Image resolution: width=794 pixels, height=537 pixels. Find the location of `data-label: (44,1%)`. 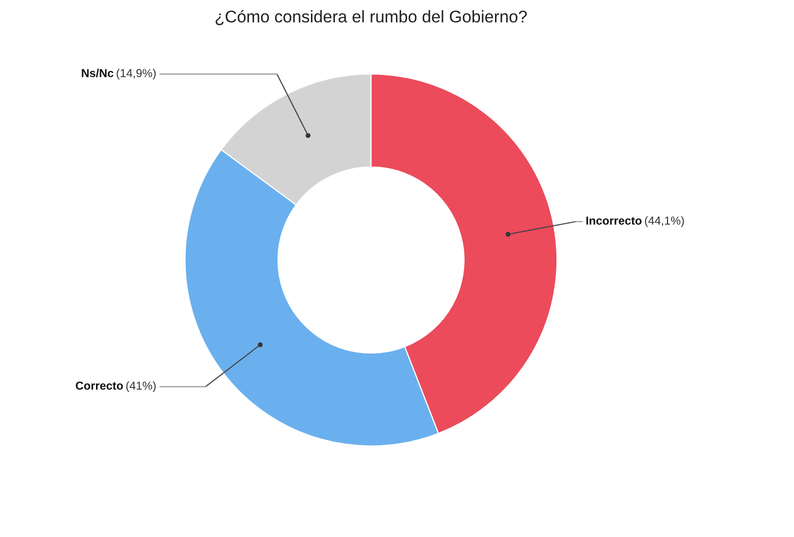

data-label: (44,1%) is located at coordinates (664, 221).